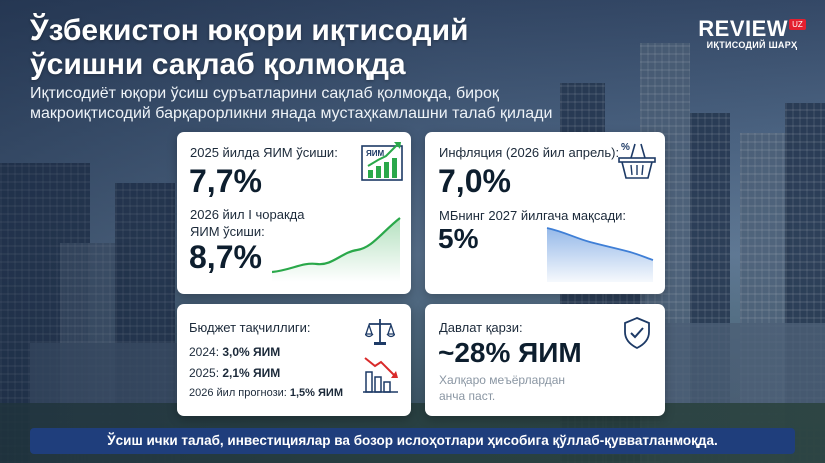  Describe the element at coordinates (637, 333) in the screenshot. I see `shield-check-icon` at that location.